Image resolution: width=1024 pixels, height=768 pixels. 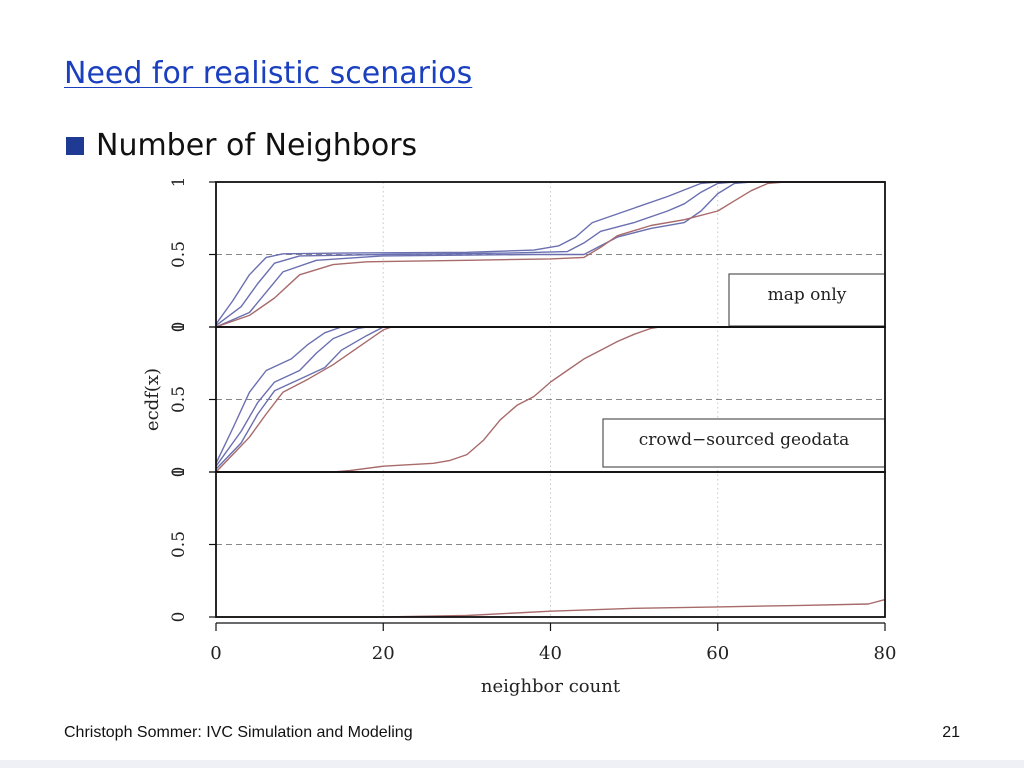 What do you see at coordinates (951, 732) in the screenshot?
I see `page-number: 21` at bounding box center [951, 732].